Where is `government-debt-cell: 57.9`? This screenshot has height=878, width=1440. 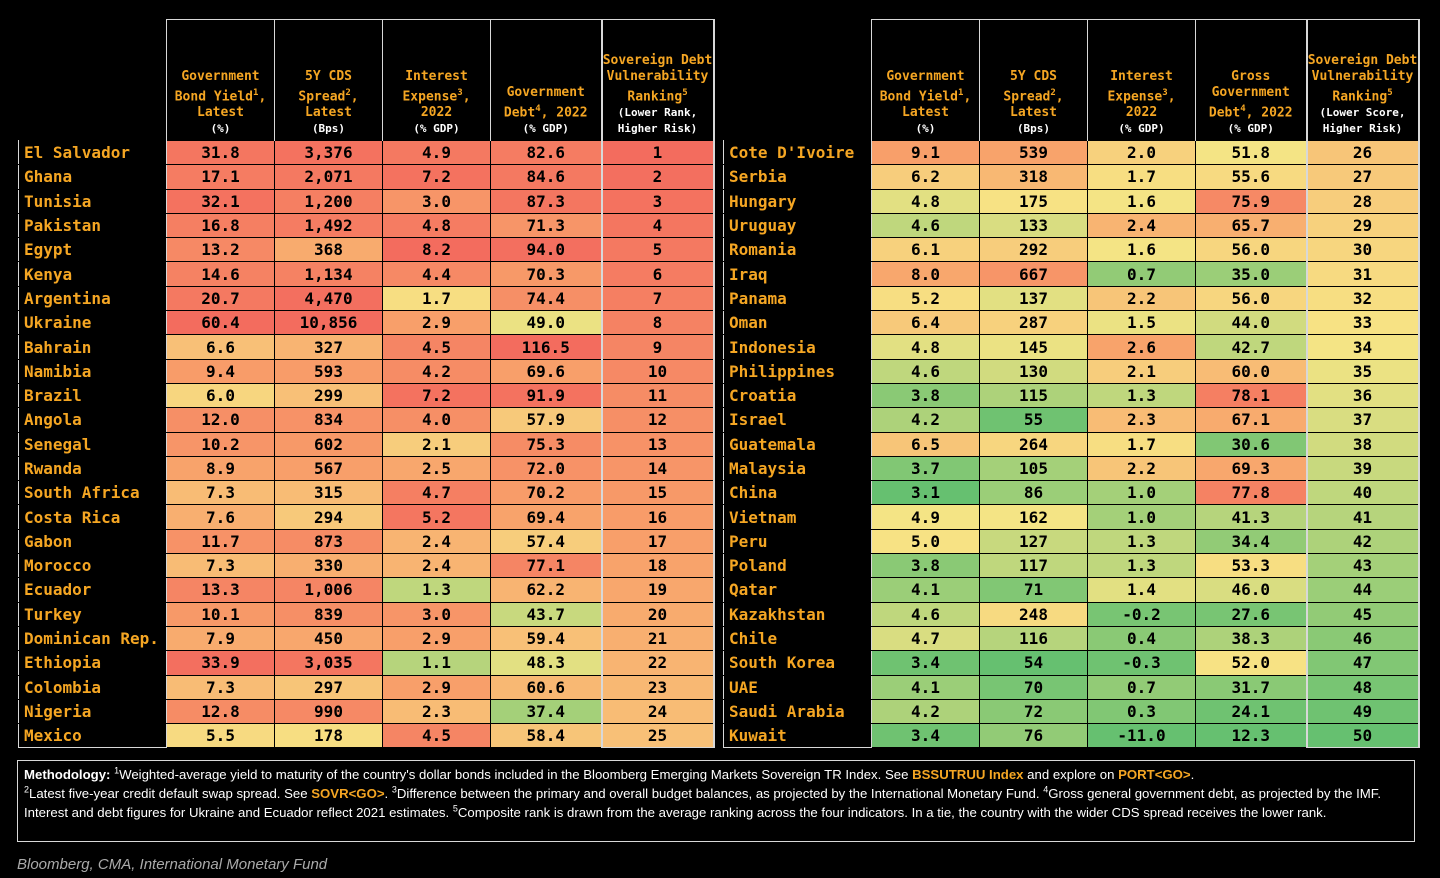
government-debt-cell: 57.9 is located at coordinates (546, 420).